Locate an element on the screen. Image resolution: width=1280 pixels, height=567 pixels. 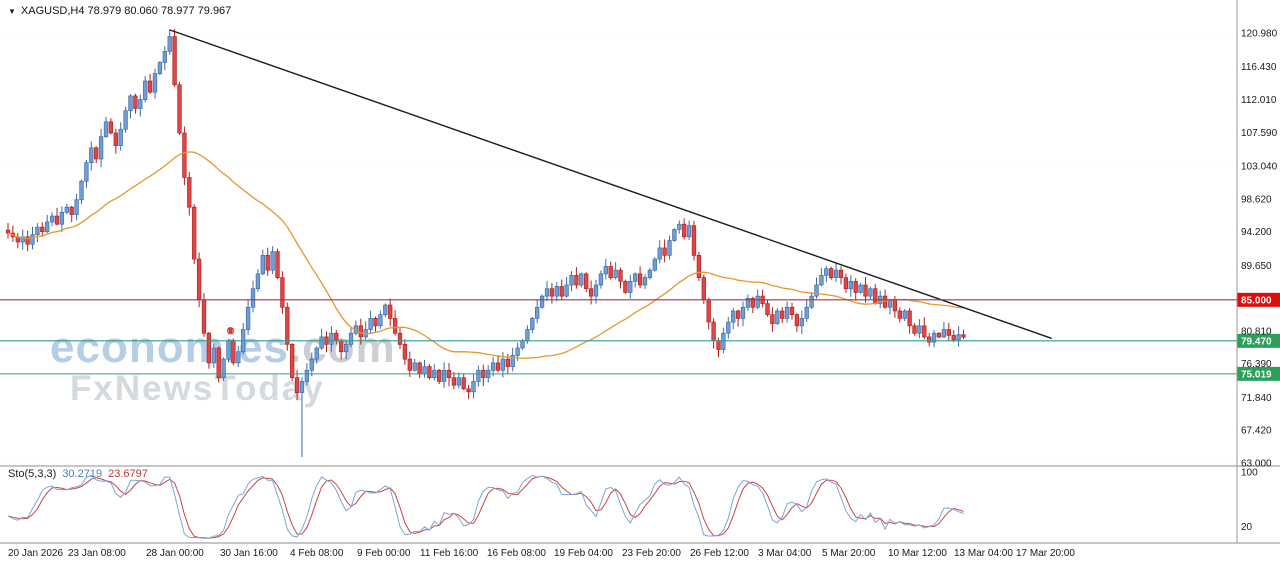
stochastic-label: Sto(5,3,3) 30.2719 23.6797 is located at coordinates (78, 474).